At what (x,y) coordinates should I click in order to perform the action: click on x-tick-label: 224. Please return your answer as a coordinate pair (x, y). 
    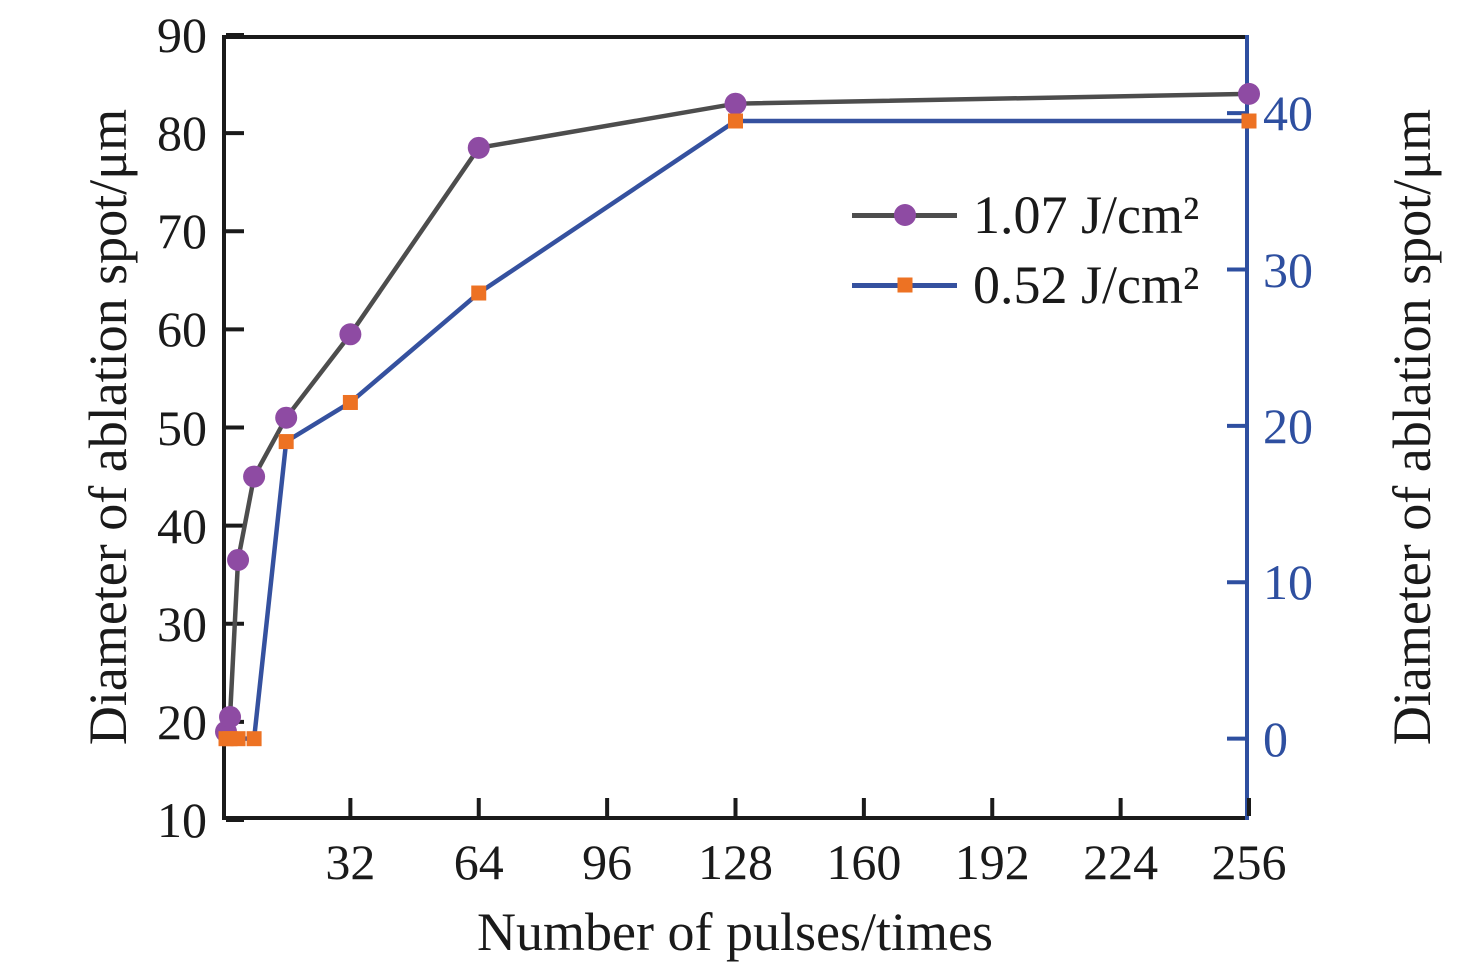
    Looking at the image, I should click on (1121, 862).